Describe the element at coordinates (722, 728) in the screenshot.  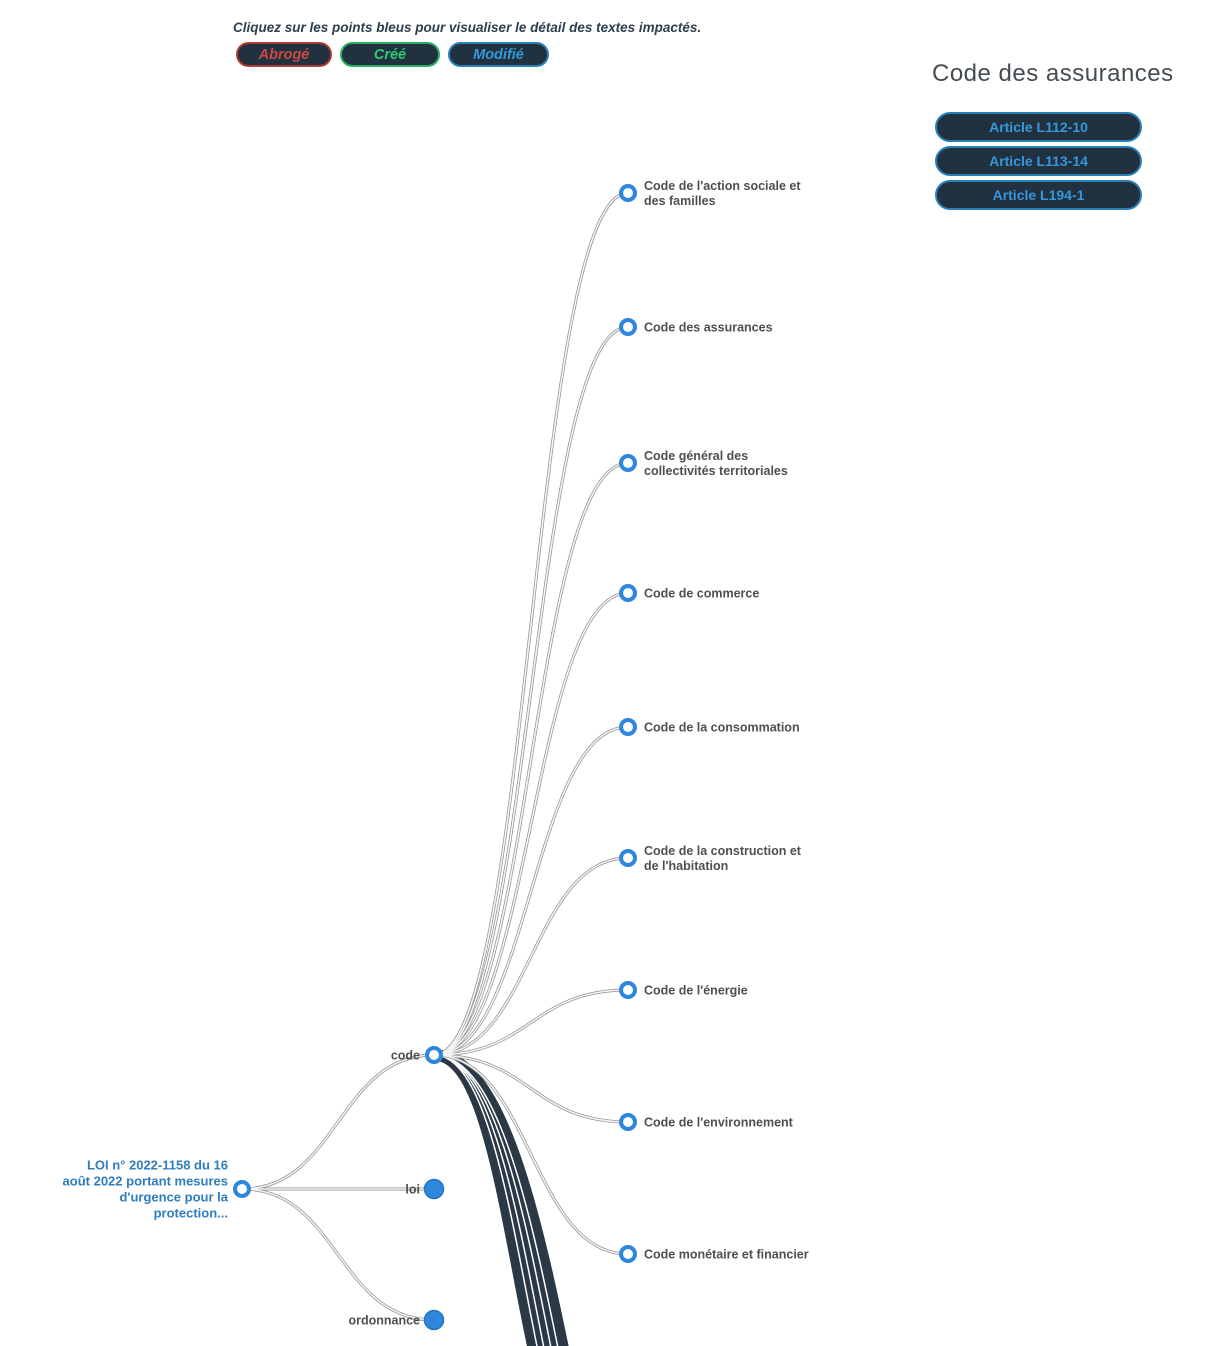
I see `node-label-consommation: Code de la consommation` at that location.